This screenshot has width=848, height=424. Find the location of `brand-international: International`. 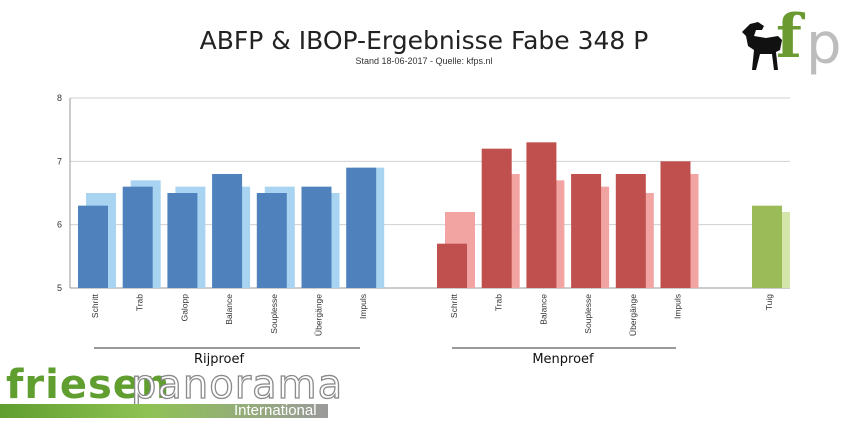

brand-international: International is located at coordinates (275, 410).